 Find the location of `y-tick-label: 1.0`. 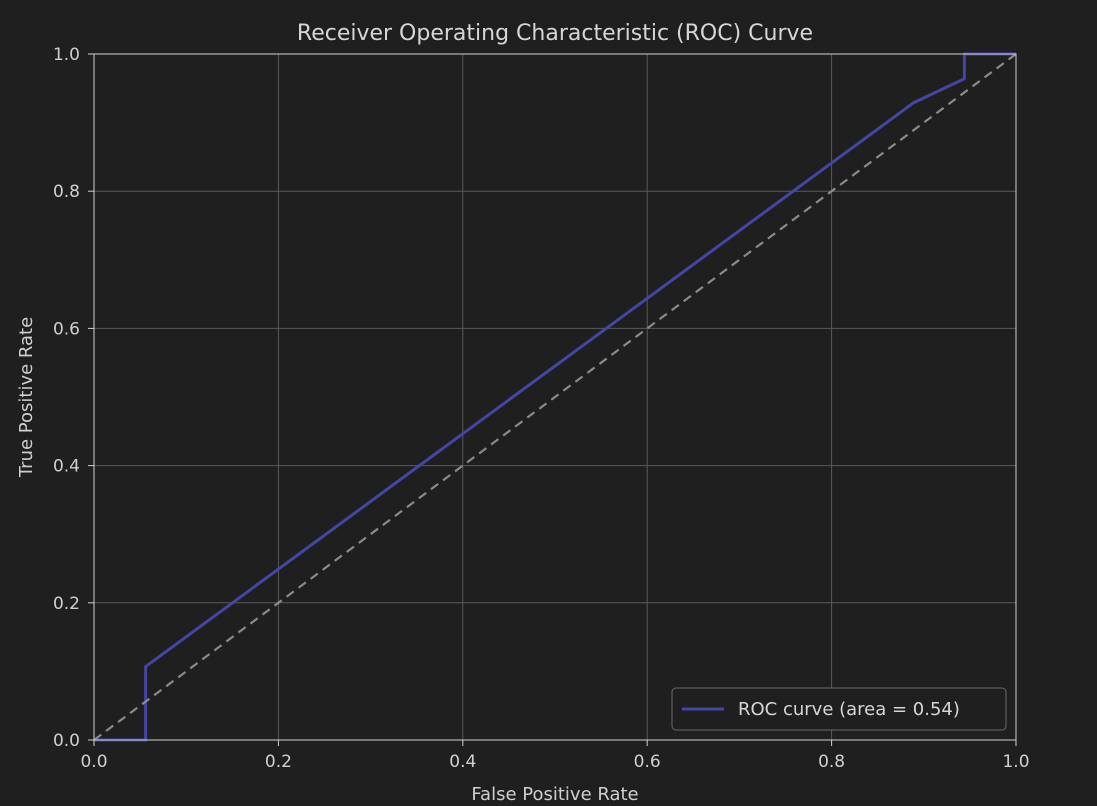

y-tick-label: 1.0 is located at coordinates (66, 55).